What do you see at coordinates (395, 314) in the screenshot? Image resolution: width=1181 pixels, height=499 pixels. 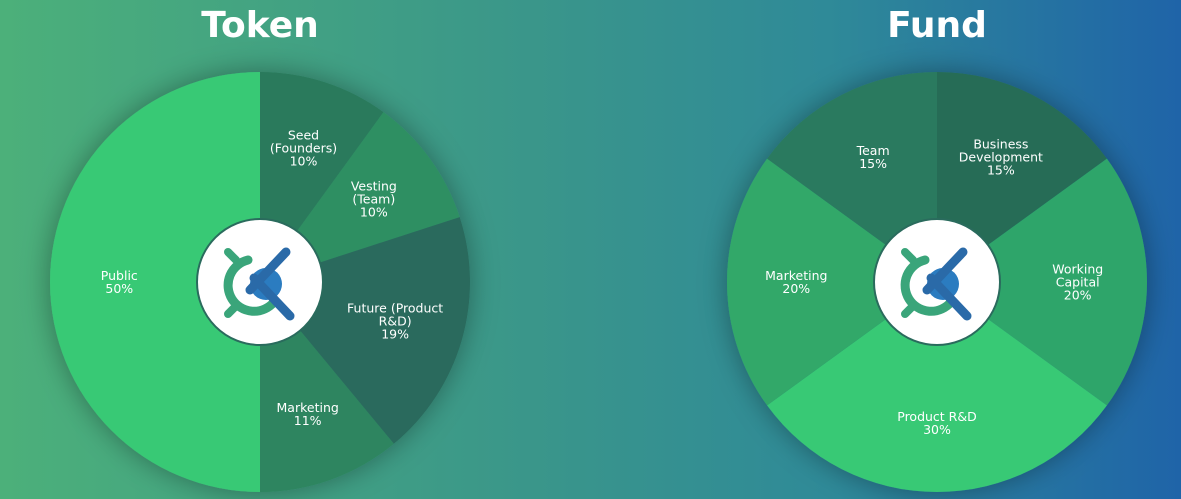 I see `category-label: Future (Product R&D)` at bounding box center [395, 314].